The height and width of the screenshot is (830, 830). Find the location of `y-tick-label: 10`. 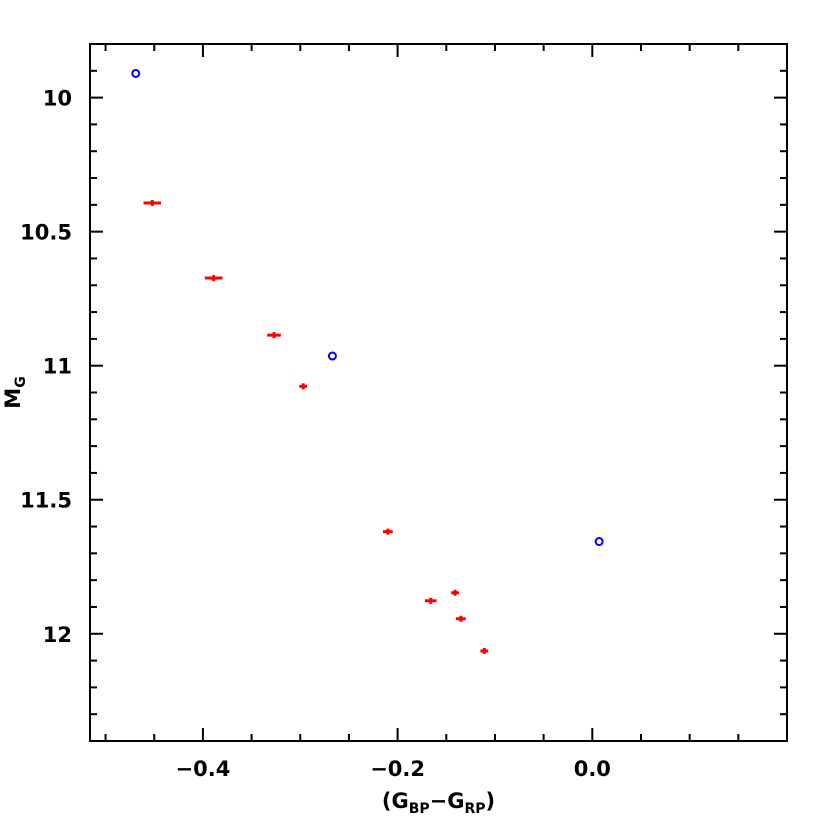

y-tick-label: 10 is located at coordinates (57, 99).